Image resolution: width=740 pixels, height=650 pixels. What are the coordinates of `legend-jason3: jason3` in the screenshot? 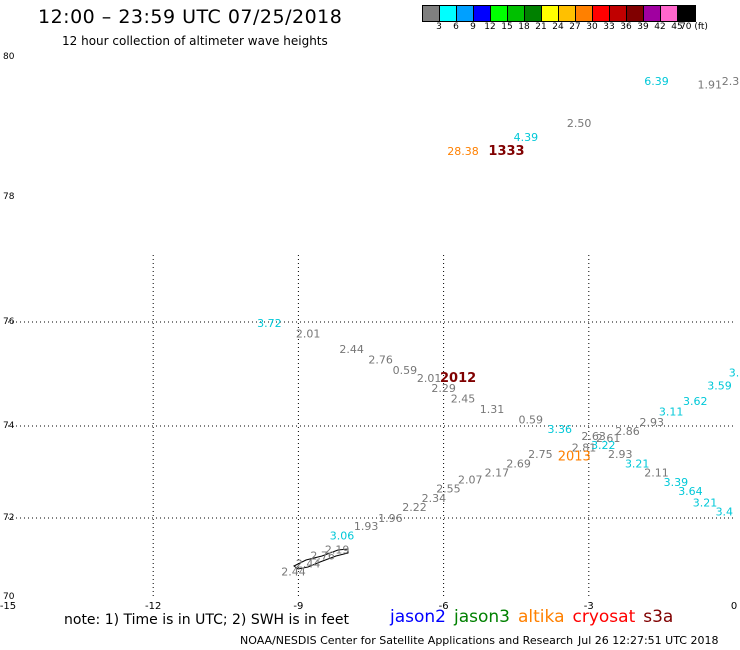 It's located at (482, 617).